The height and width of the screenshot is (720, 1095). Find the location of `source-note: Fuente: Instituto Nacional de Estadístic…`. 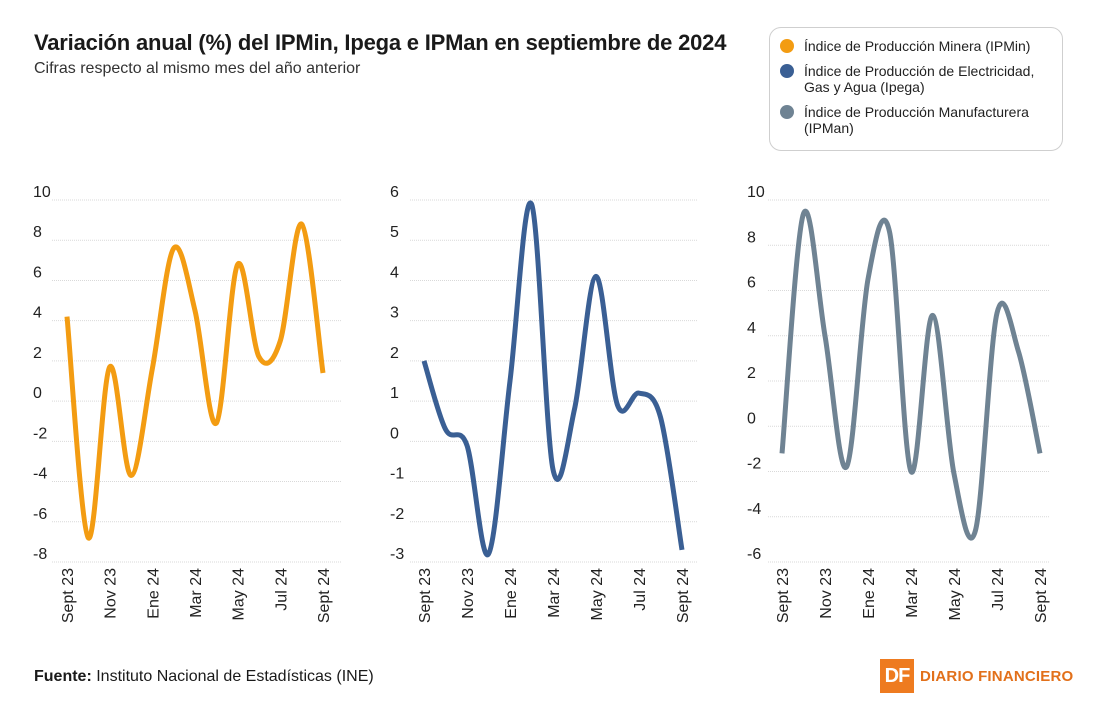

source-note: Fuente: Instituto Nacional de Estadístic… is located at coordinates (204, 677).